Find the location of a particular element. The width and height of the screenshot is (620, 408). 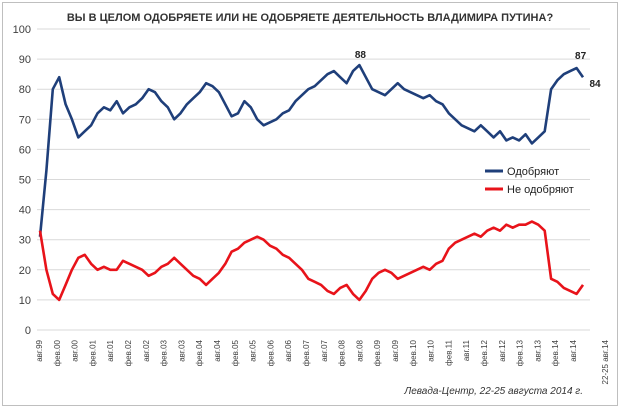

annotation-label: 84 is located at coordinates (595, 84).